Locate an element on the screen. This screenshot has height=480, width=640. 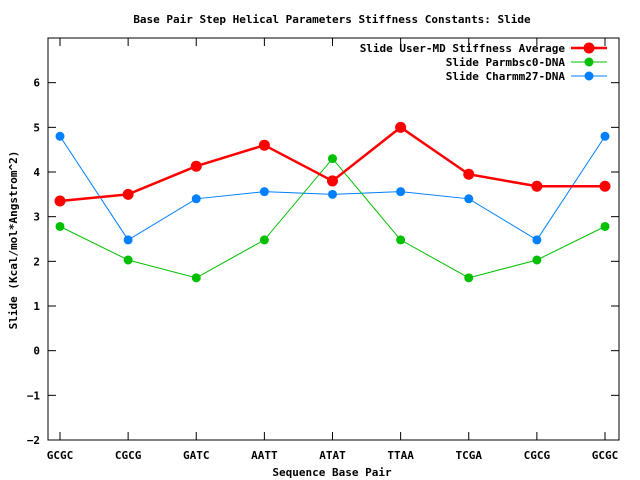
x-tick-label: TCGA is located at coordinates (469, 455).